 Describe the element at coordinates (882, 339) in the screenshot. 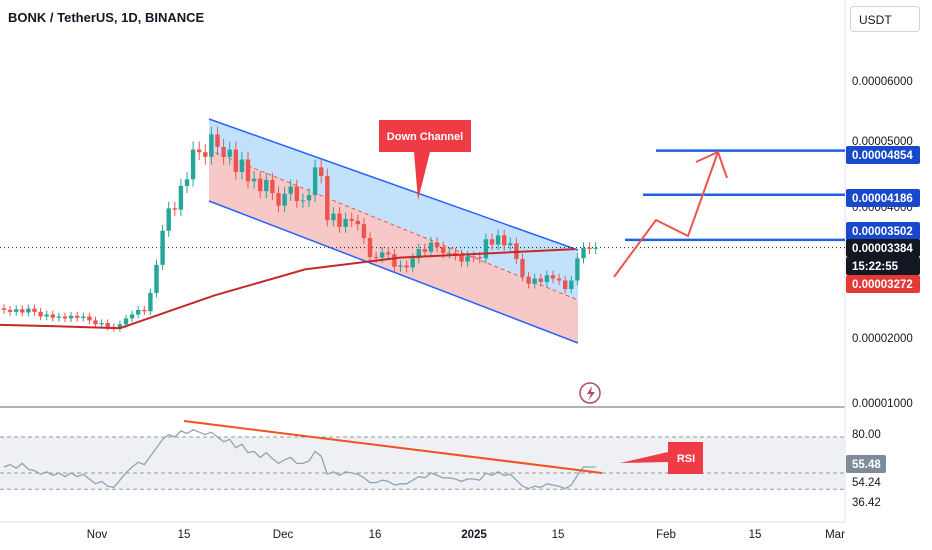

I see `y-tick-label: 0.00002000` at that location.